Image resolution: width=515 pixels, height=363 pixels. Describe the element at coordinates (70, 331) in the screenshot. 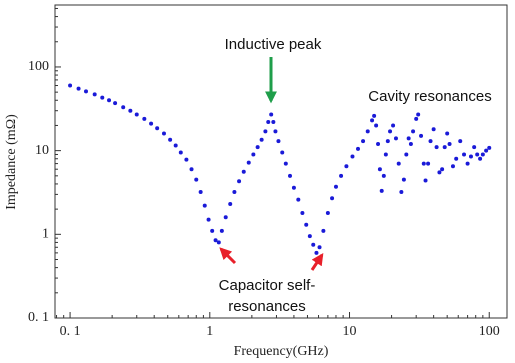

I see `x-tick-label: 0. 1` at that location.